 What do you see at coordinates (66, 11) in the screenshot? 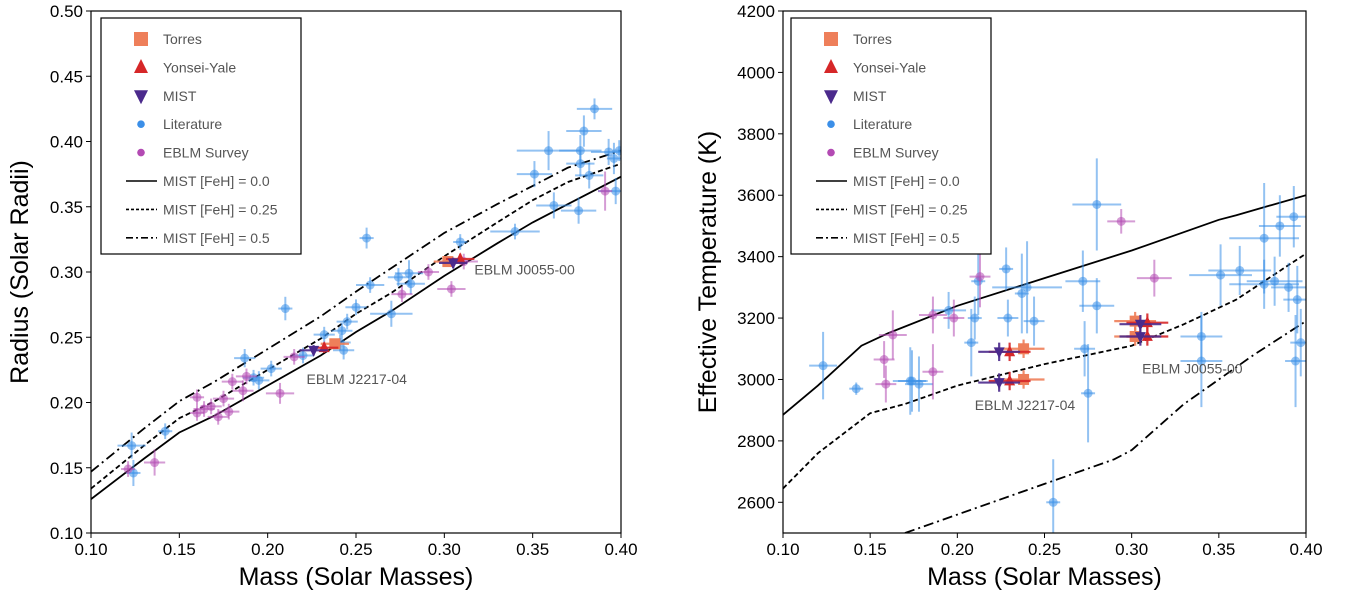
I see `y-tick-label: 0.50` at bounding box center [66, 11].